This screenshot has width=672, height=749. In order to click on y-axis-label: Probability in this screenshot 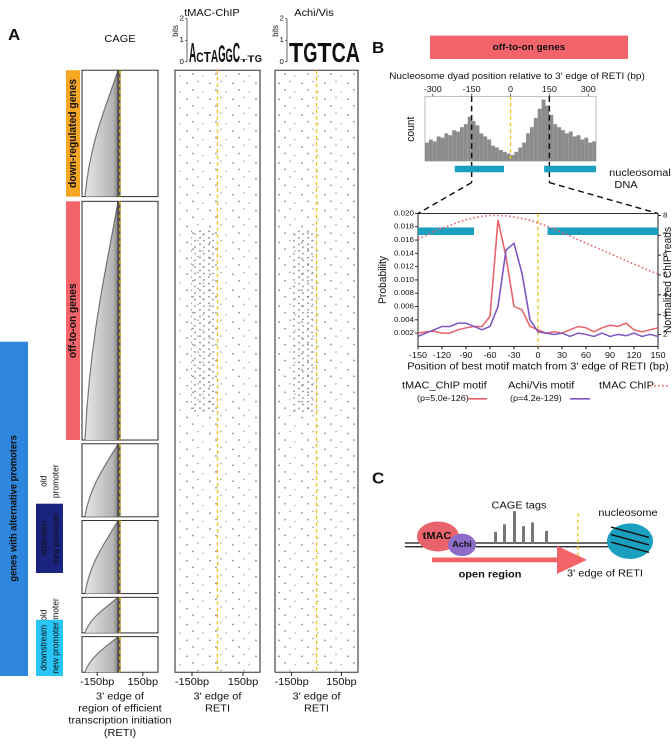, I will do `click(383, 279)`.